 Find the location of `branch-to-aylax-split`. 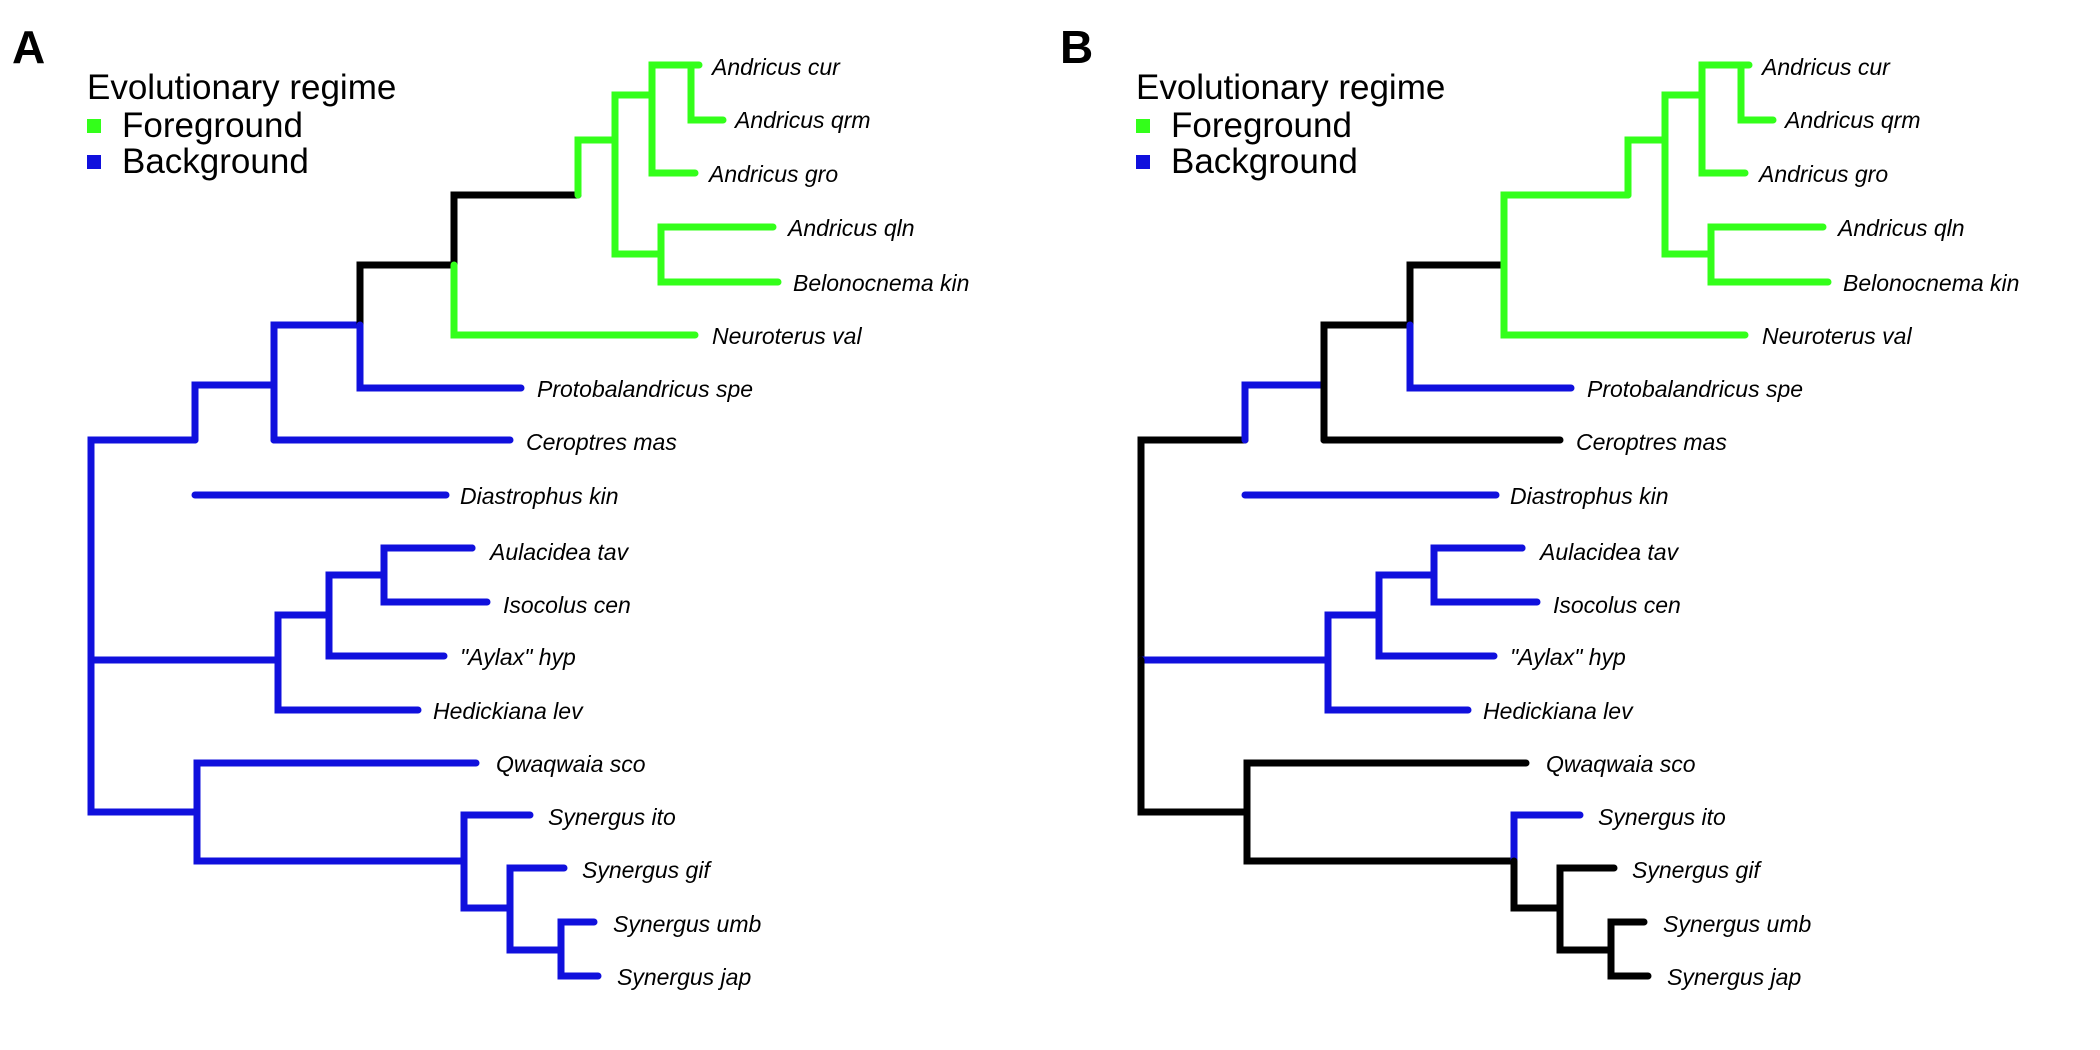

branch-to-aylax-split is located at coordinates (356, 595).